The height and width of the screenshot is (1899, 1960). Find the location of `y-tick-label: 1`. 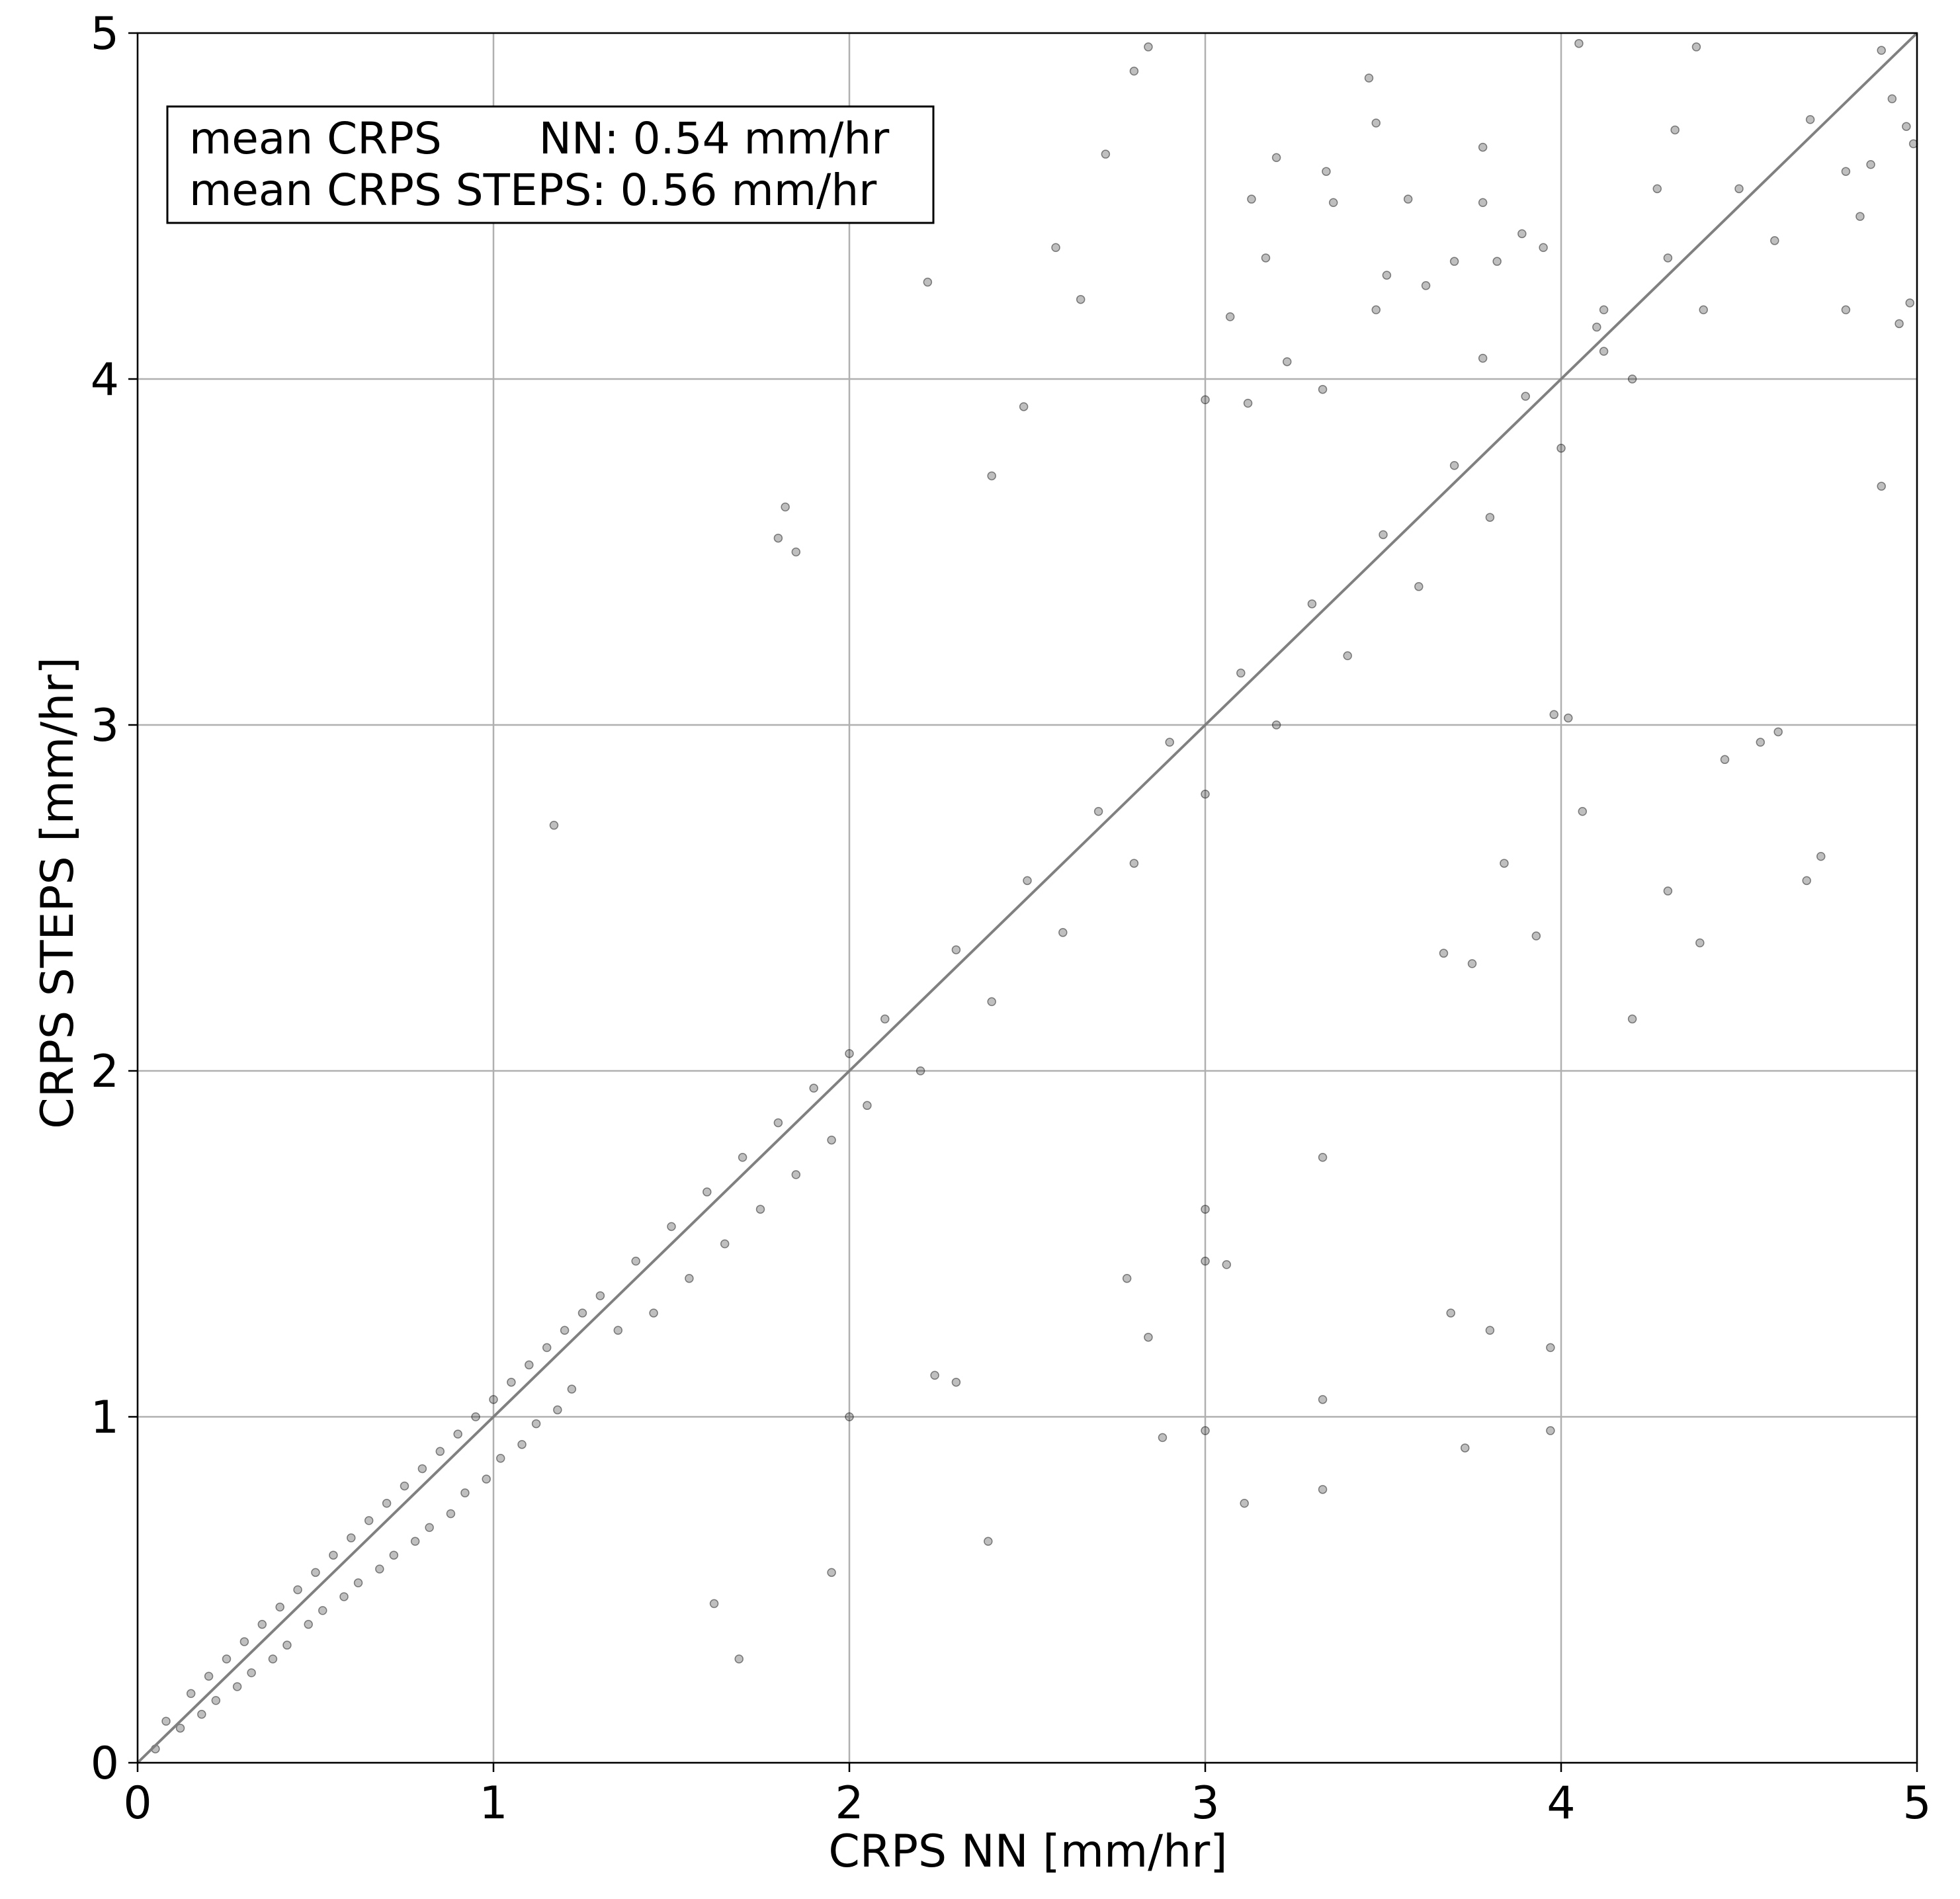

y-tick-label: 1 is located at coordinates (105, 1418).